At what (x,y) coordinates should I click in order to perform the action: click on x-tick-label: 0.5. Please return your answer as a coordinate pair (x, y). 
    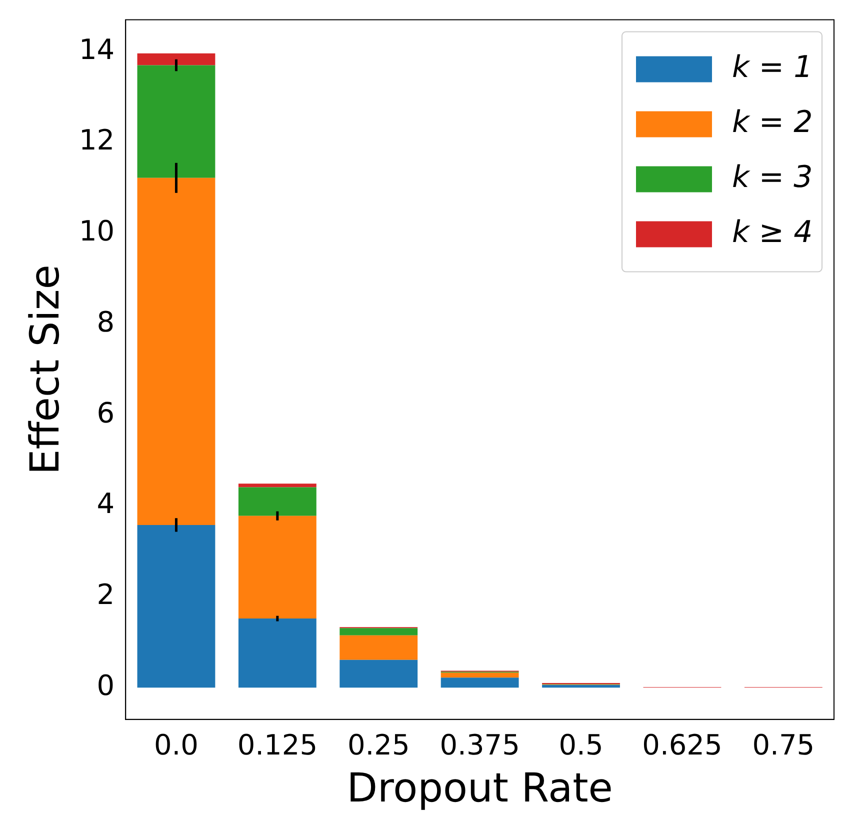
    Looking at the image, I should click on (581, 745).